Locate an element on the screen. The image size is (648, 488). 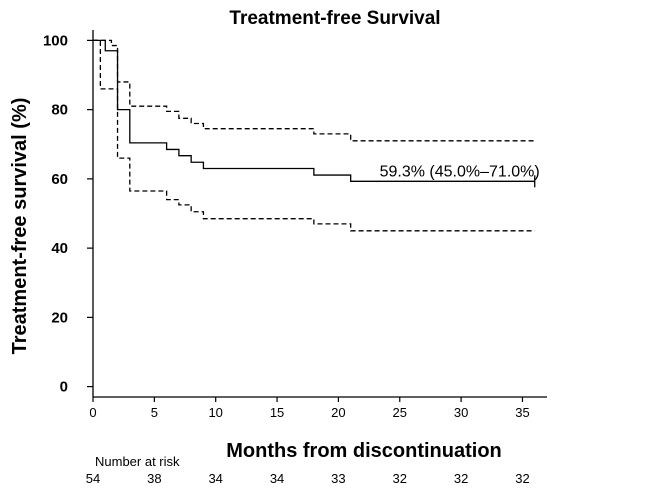
x-tick-label: 25 is located at coordinates (400, 412).